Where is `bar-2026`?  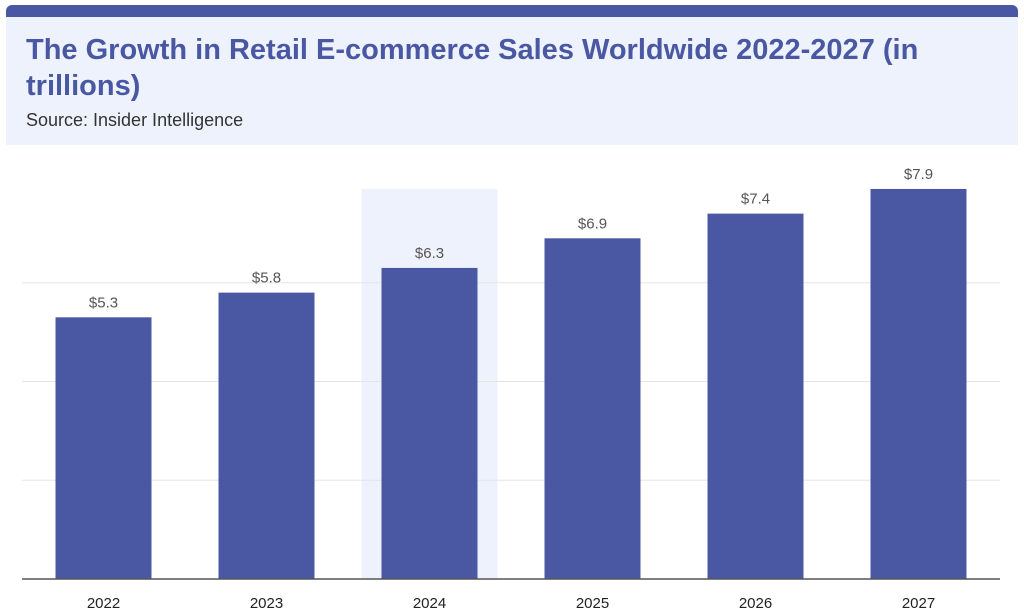
bar-2026 is located at coordinates (755, 396).